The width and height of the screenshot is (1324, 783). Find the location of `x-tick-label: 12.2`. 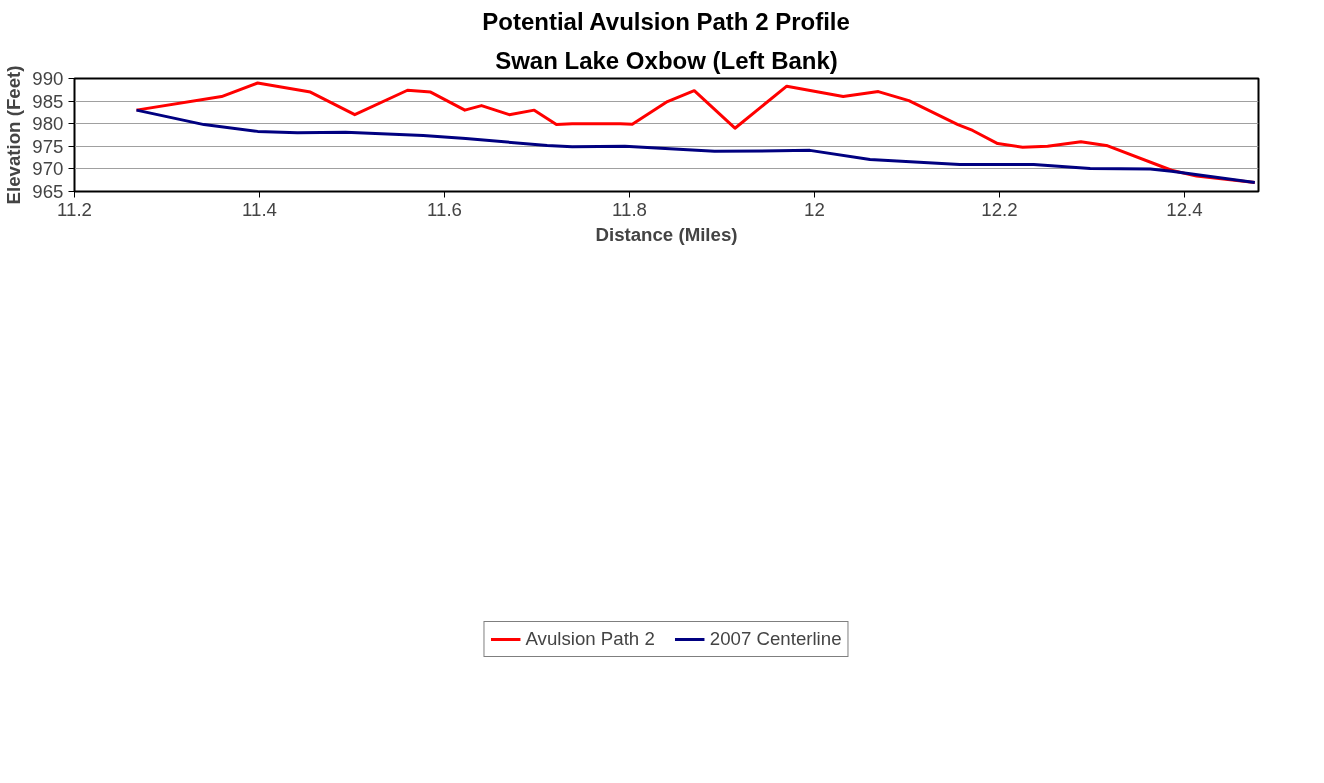

x-tick-label: 12.2 is located at coordinates (999, 209).